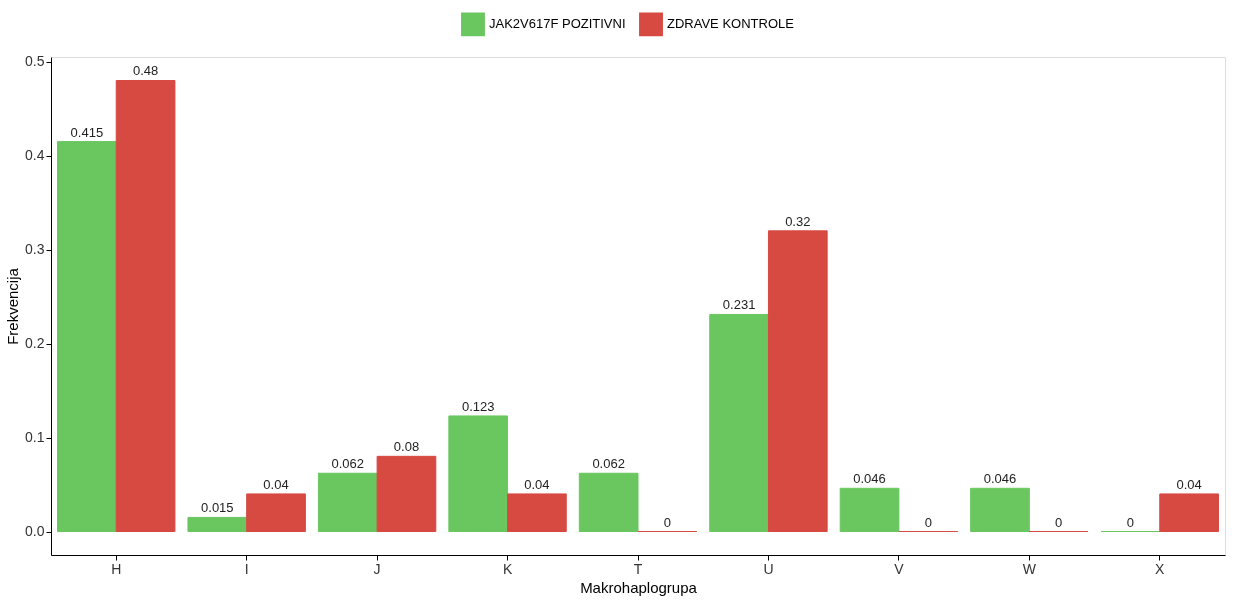 This screenshot has width=1244, height=610. What do you see at coordinates (638, 568) in the screenshot?
I see `x-tick-label: T` at bounding box center [638, 568].